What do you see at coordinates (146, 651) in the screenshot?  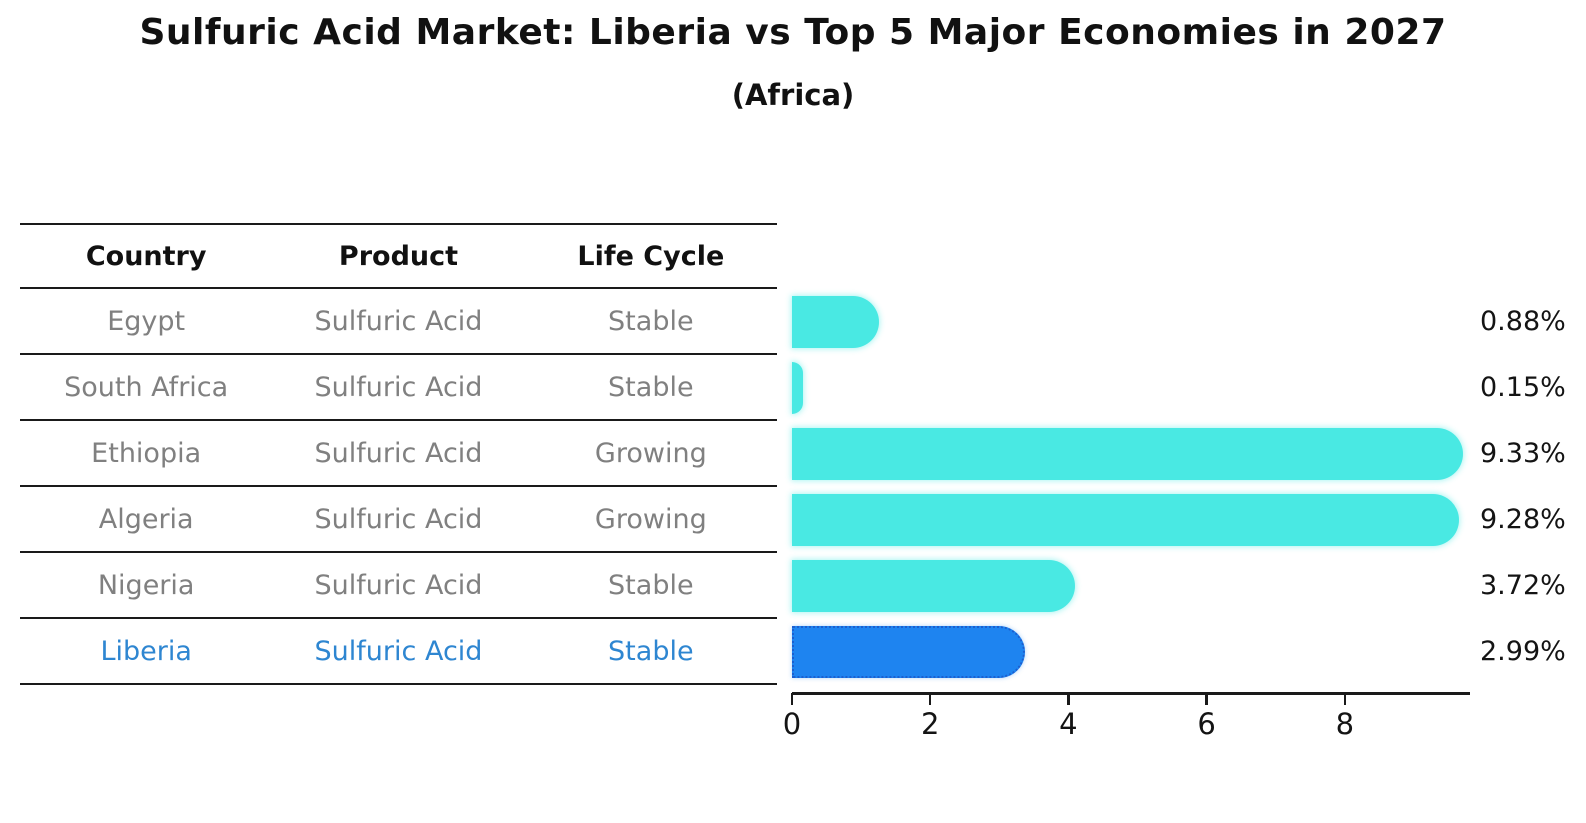 I see `cell-country: Liberia` at bounding box center [146, 651].